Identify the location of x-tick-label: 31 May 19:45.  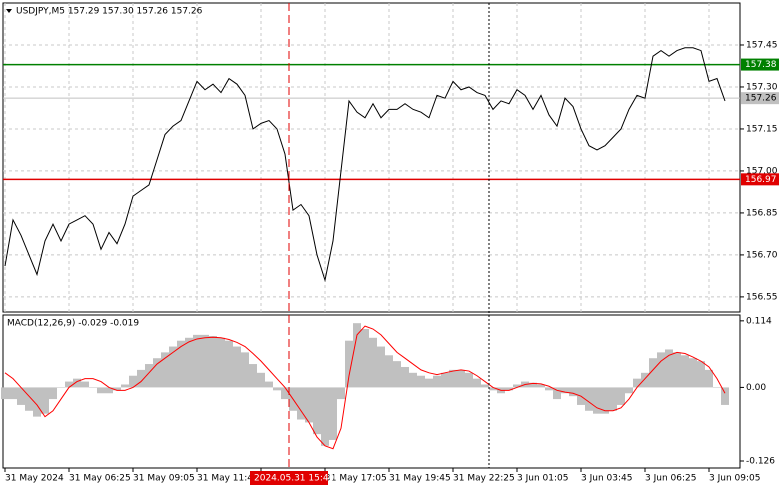
(420, 479).